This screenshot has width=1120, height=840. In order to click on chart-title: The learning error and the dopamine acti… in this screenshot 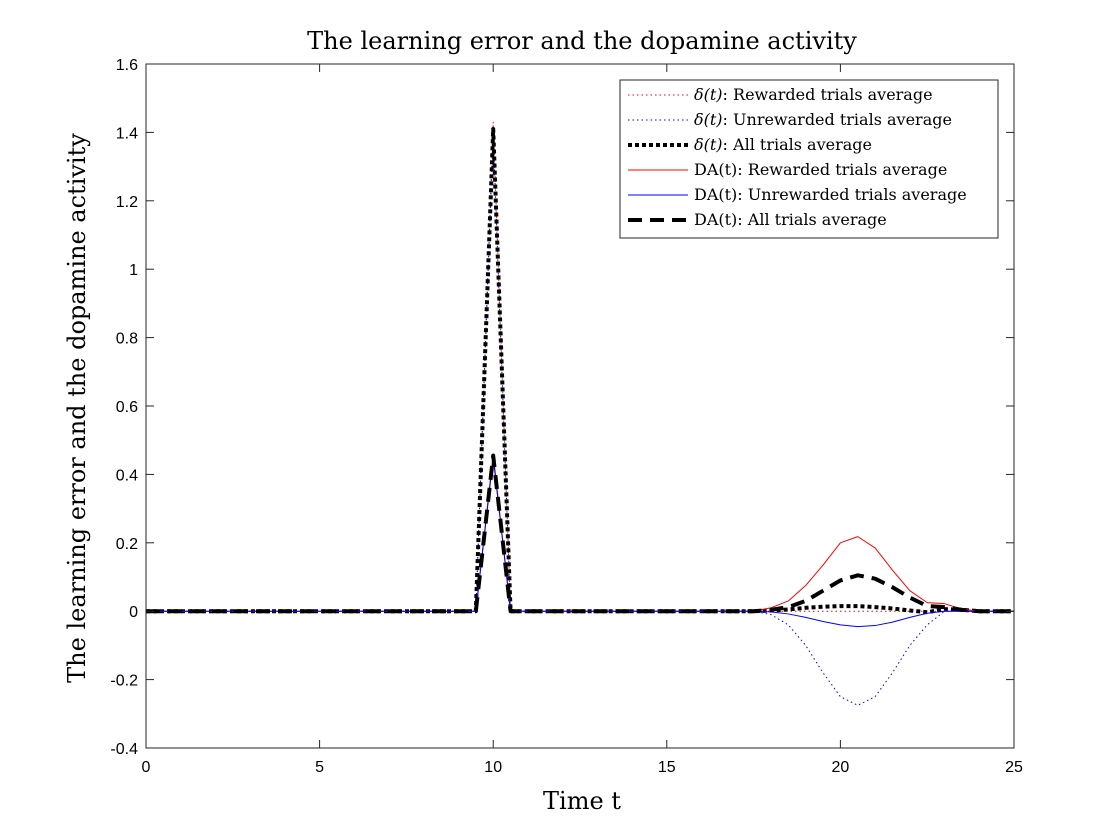, I will do `click(582, 41)`.